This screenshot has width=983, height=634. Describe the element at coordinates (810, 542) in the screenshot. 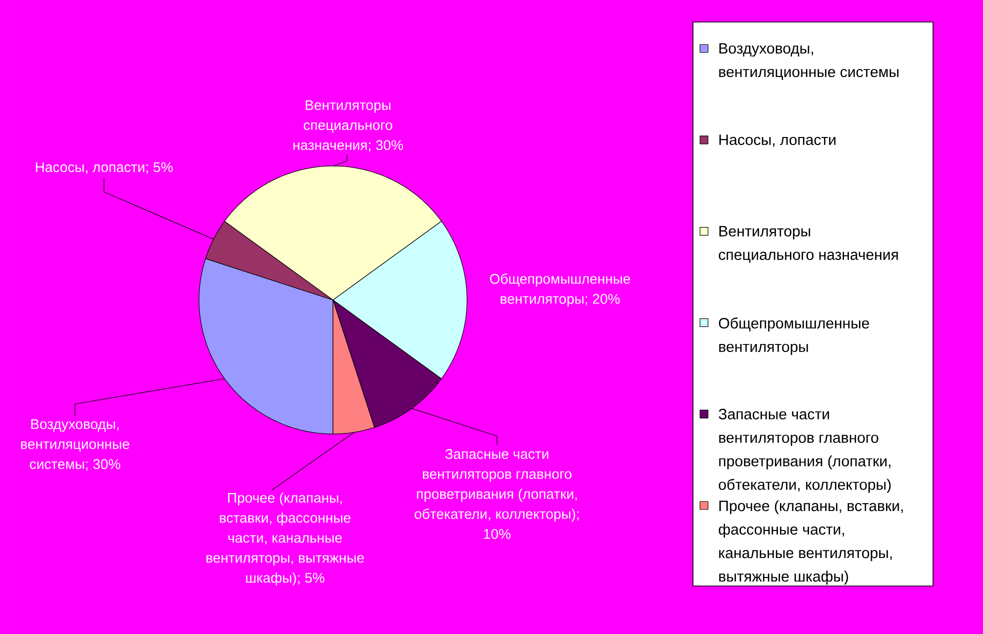

I see `legend-label: Прочее (клапаны, вставки, фассонные части, канальные вентиляторы, вытяжные шкафы)` at that location.